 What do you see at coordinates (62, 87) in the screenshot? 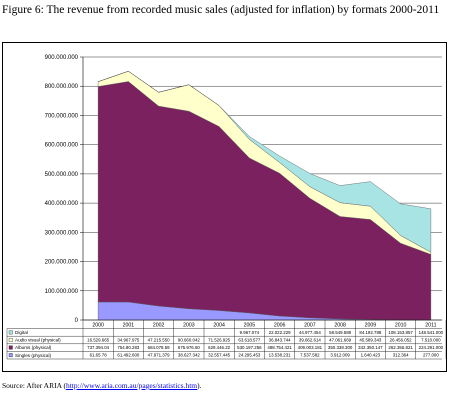
I see `y-tick-label-8: 800.000.000` at bounding box center [62, 87].